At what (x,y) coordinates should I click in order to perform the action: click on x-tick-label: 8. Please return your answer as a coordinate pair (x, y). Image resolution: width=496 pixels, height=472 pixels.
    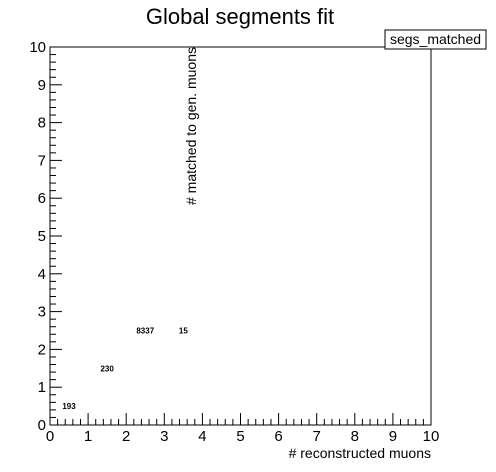
    Looking at the image, I should click on (355, 436).